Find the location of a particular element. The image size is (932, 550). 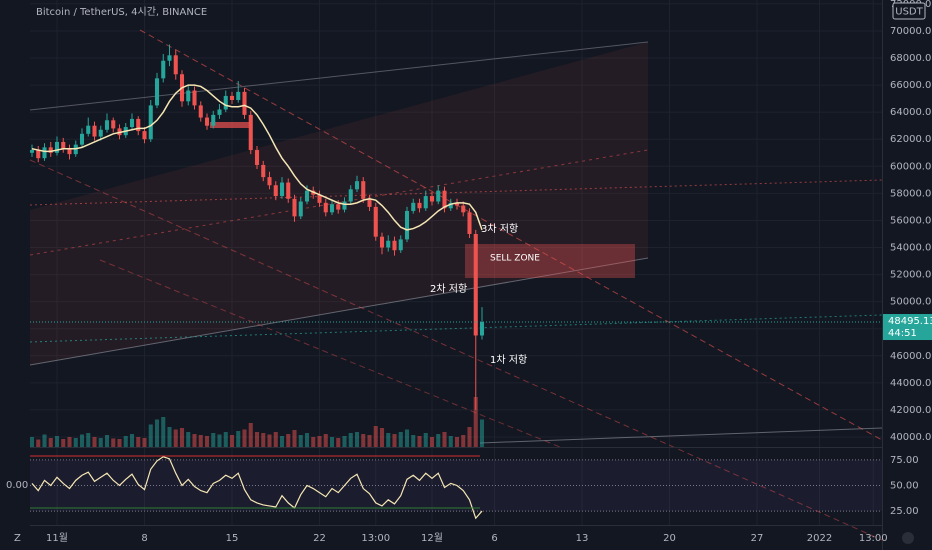

x-tick-label: 15 is located at coordinates (232, 538).